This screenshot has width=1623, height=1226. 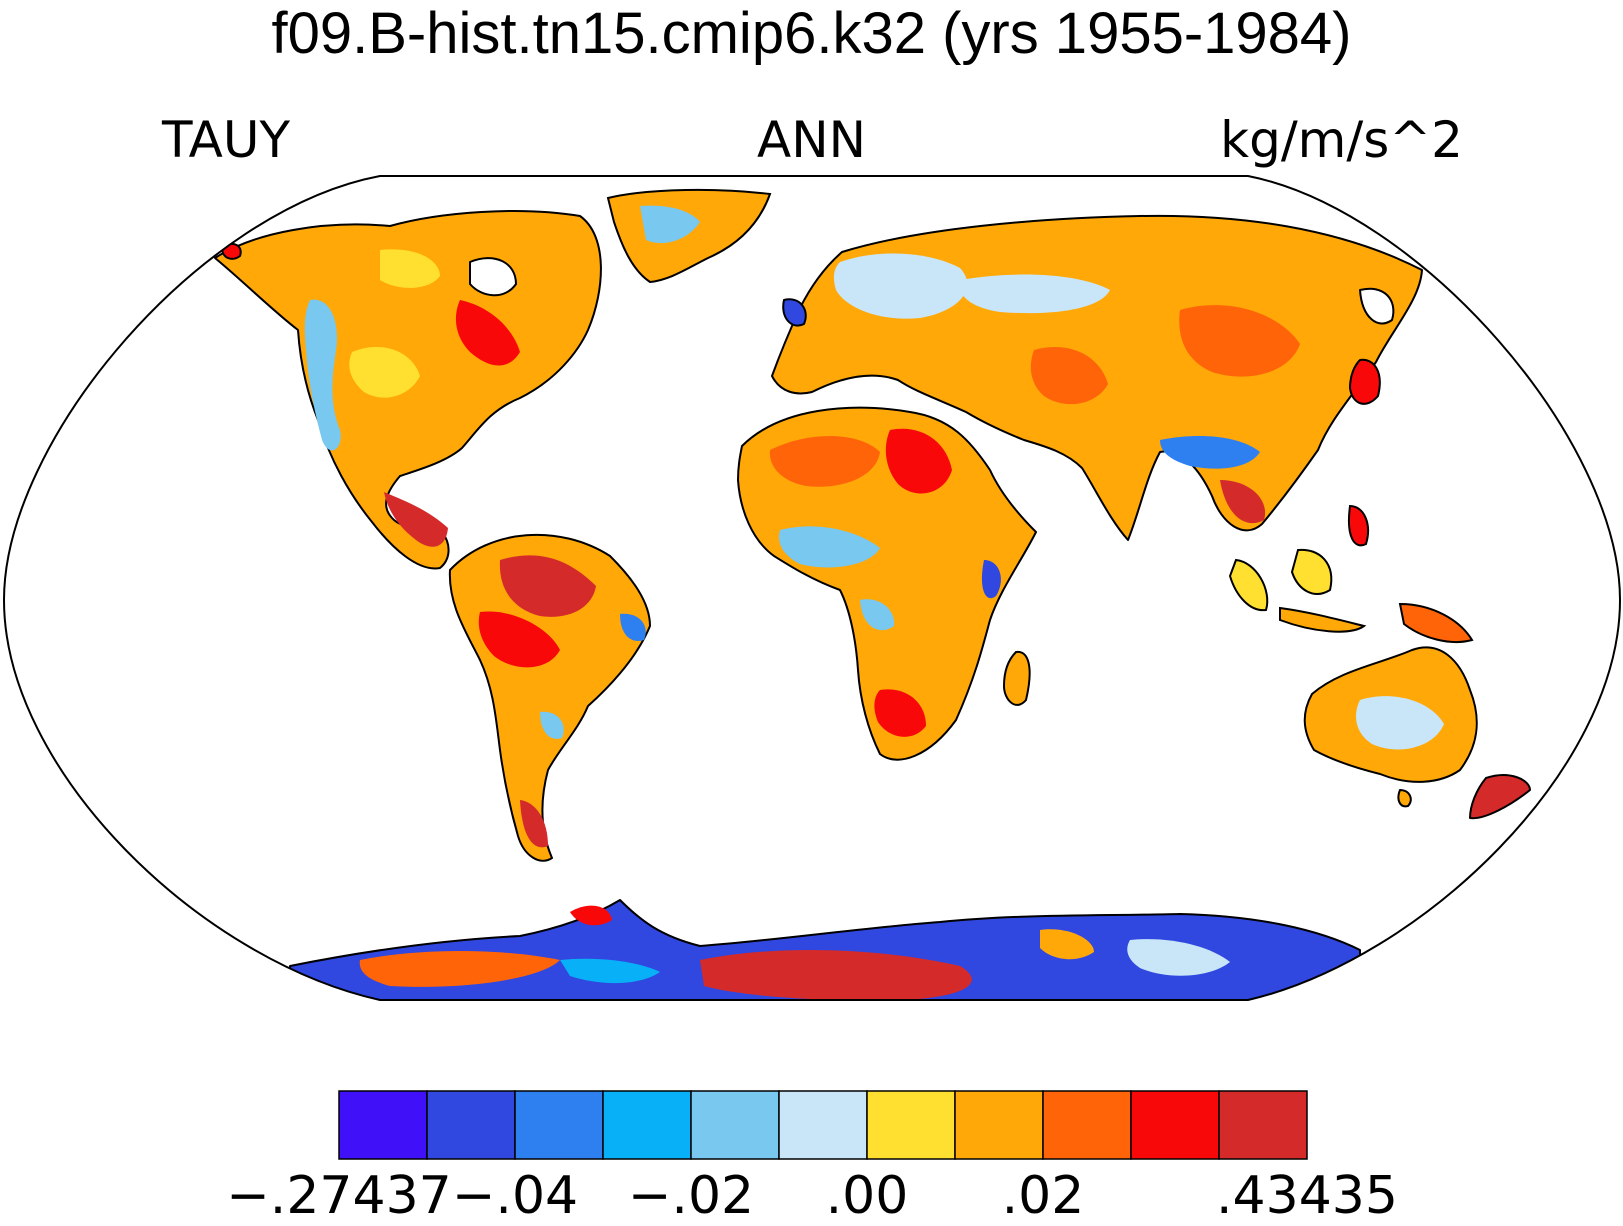 What do you see at coordinates (1341, 140) in the screenshot?
I see `units-label: kg/m/s^2` at bounding box center [1341, 140].